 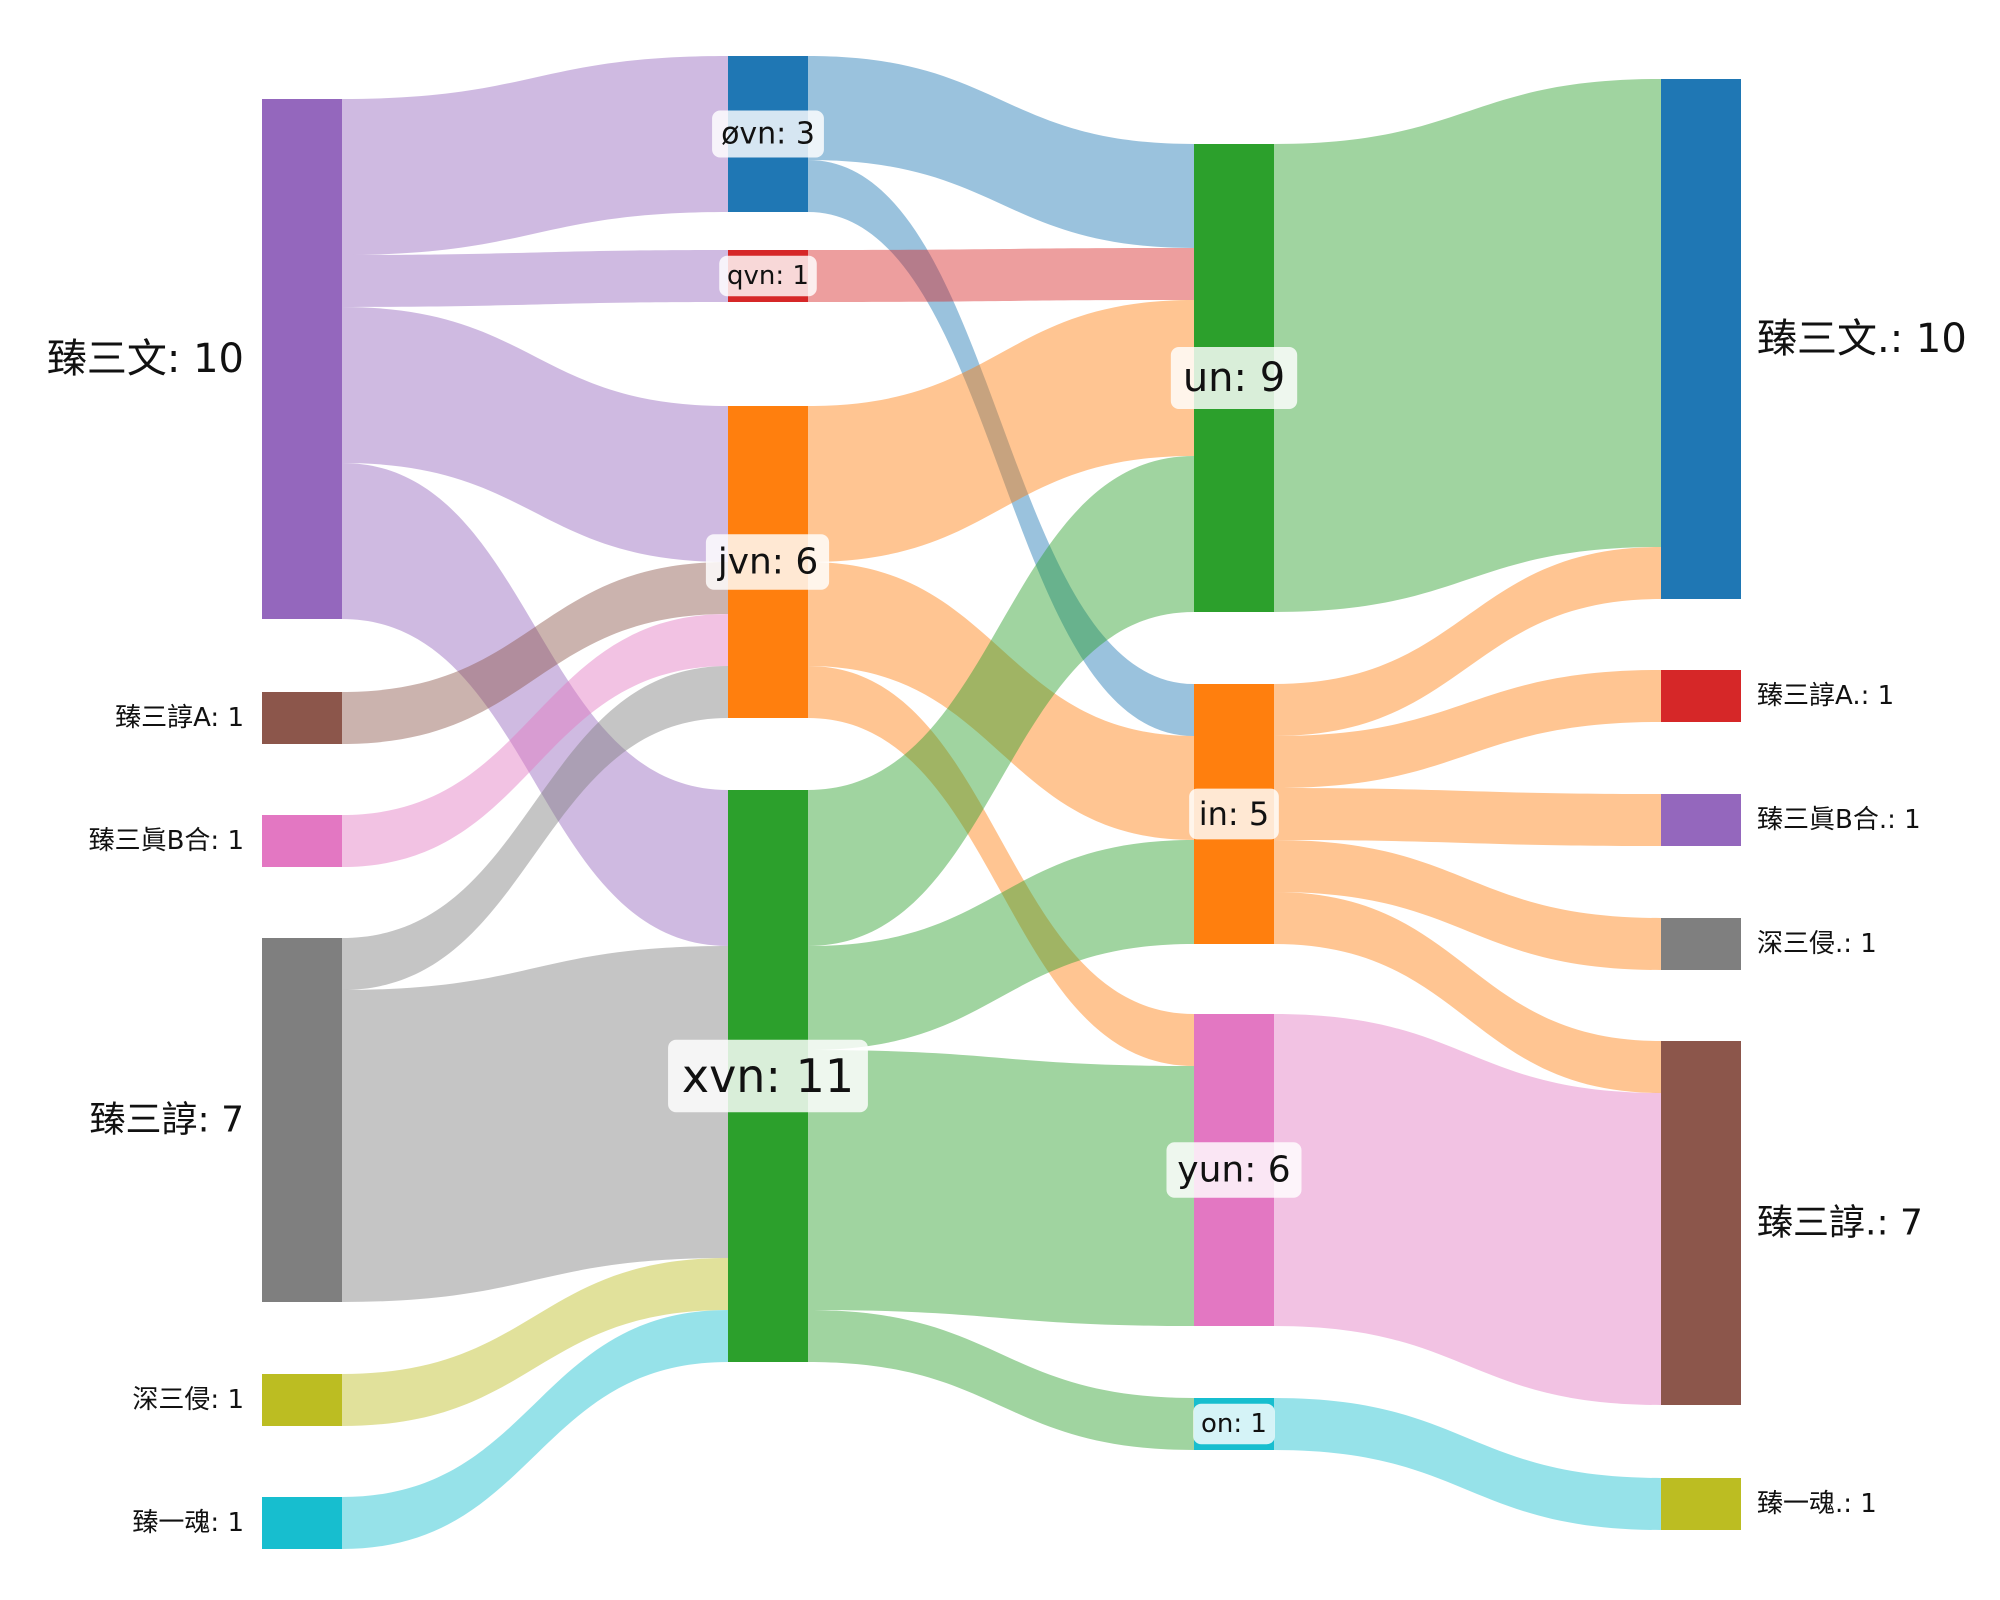 I want to click on node-label-s_hun: 臻一魂: 1, so click(x=188, y=1523).